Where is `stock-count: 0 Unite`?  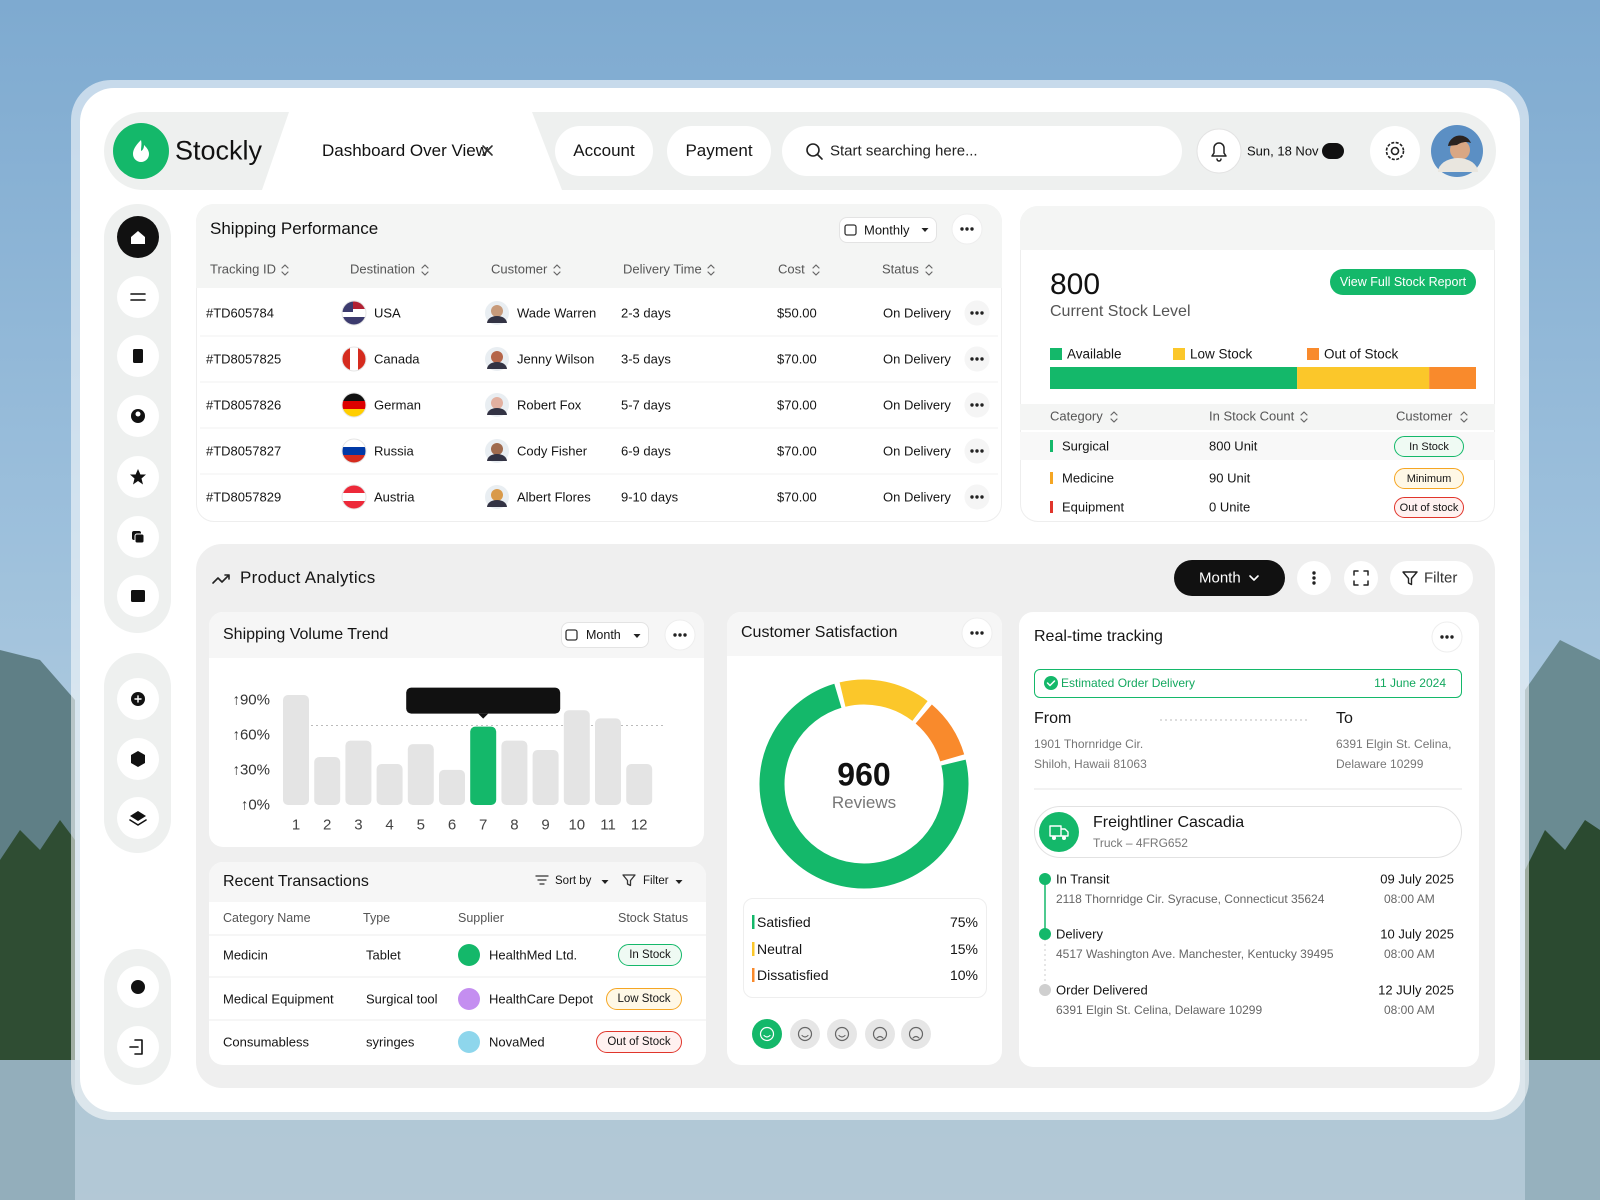
stock-count: 0 Unite is located at coordinates (1230, 507).